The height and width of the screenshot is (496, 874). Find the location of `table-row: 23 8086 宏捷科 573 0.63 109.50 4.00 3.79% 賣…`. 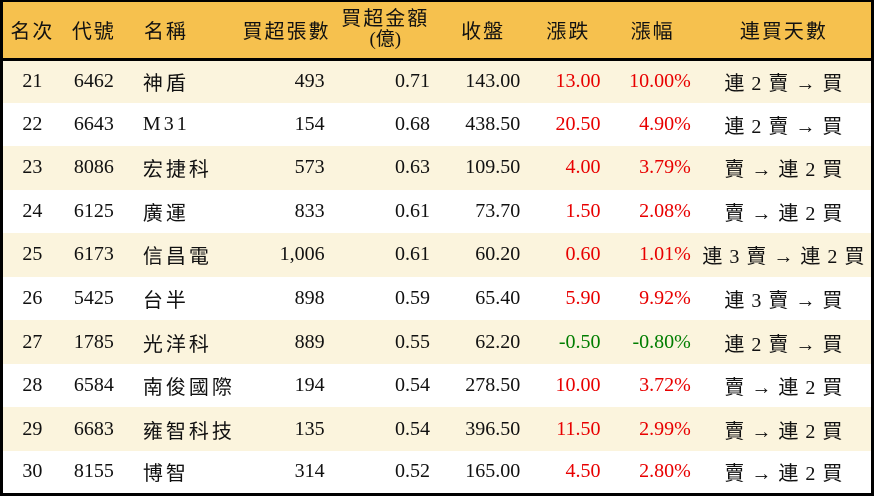

table-row: 23 8086 宏捷科 573 0.63 109.50 4.00 3.79% 賣… is located at coordinates (437, 168).